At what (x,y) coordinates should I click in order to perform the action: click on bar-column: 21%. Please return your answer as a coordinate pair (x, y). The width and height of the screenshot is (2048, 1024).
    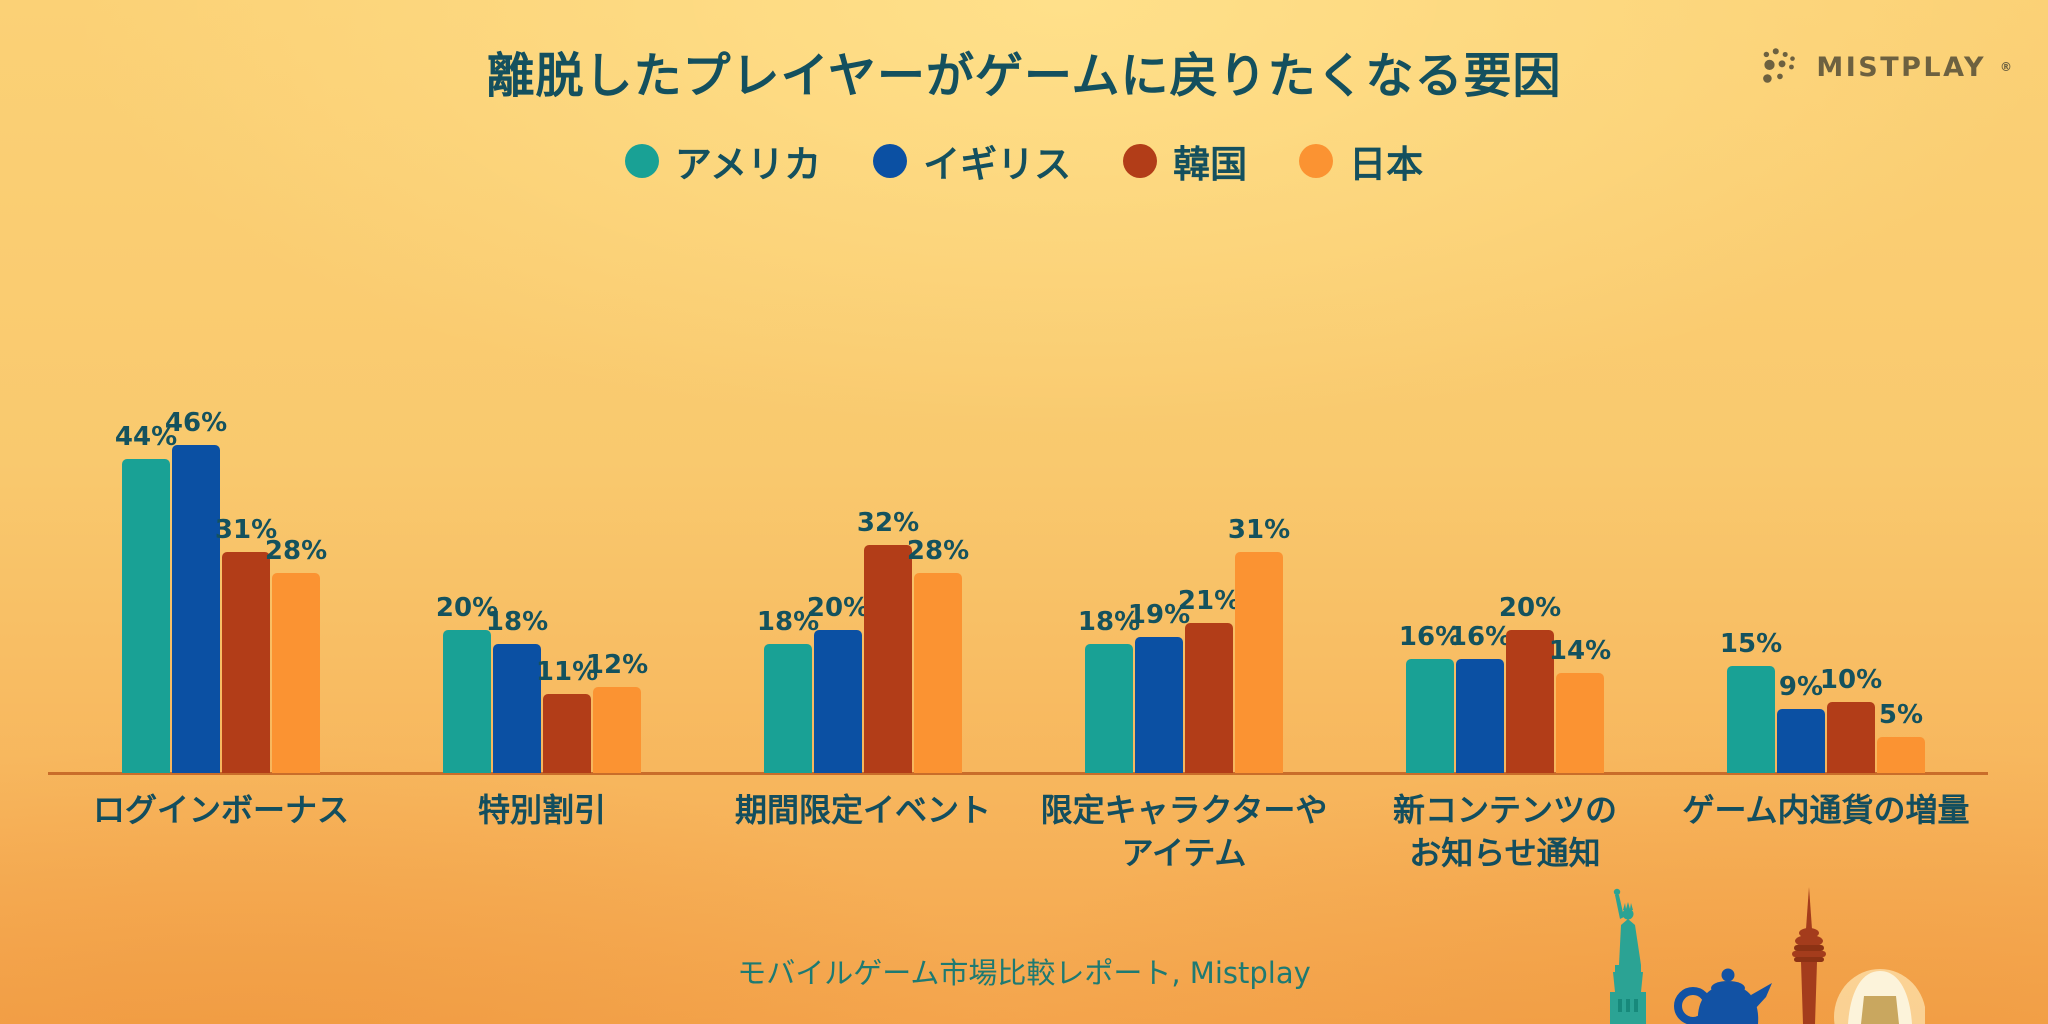
    Looking at the image, I should click on (1209, 679).